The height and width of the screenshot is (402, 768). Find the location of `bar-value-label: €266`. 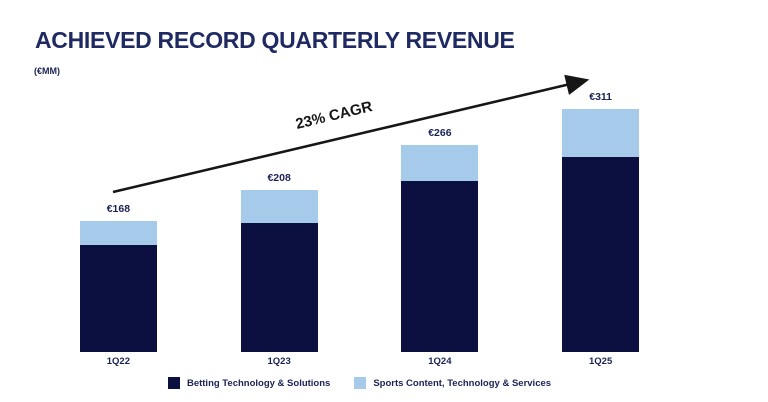

bar-value-label: €266 is located at coordinates (440, 132).